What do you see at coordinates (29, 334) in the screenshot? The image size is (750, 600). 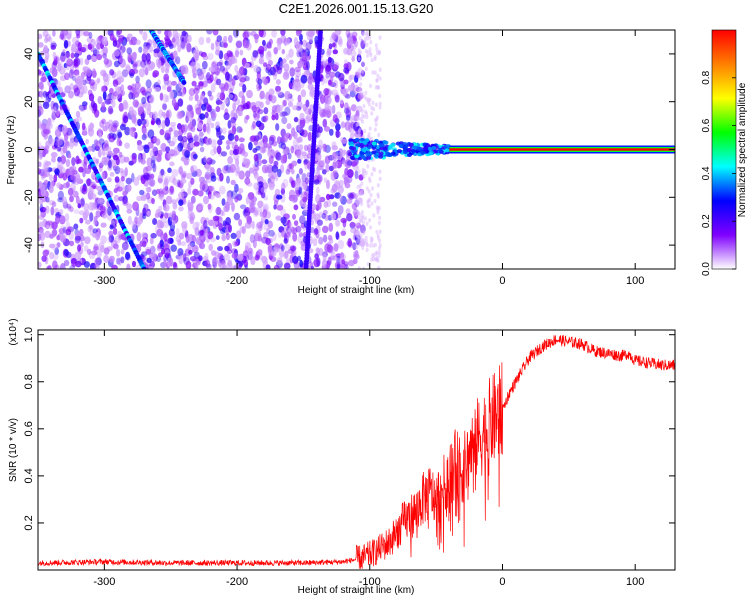 I see `y-tick-label: 1.0` at bounding box center [29, 334].